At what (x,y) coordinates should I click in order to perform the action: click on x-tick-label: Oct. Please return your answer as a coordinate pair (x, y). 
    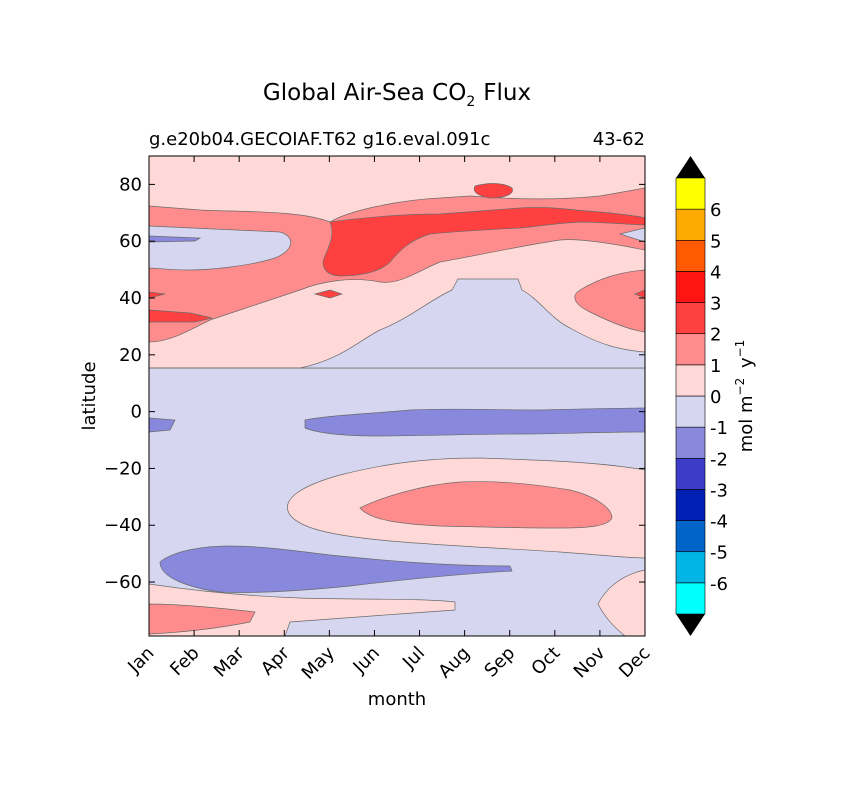
    Looking at the image, I should click on (545, 661).